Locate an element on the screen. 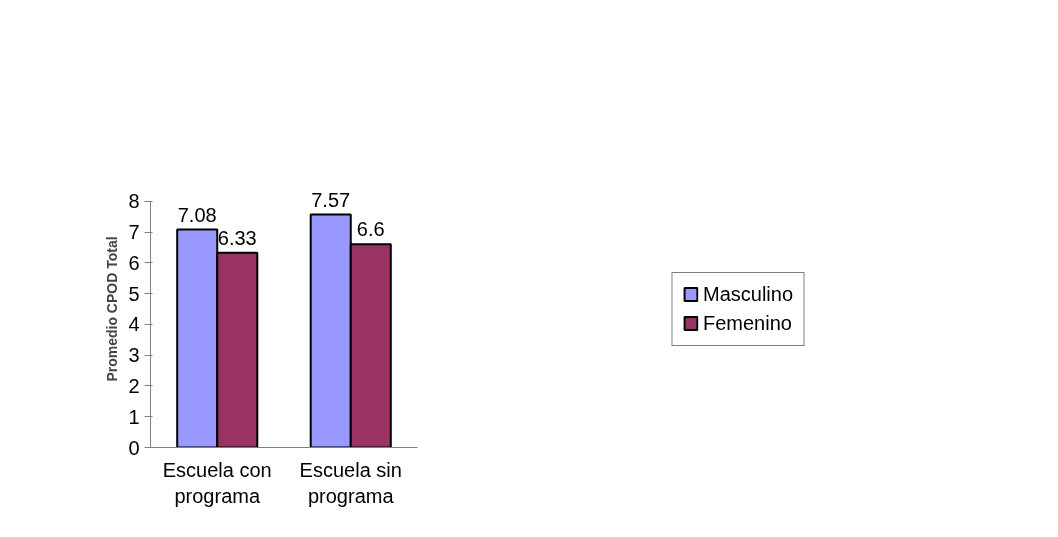  x-tick-label: Escuela con programa is located at coordinates (217, 482).